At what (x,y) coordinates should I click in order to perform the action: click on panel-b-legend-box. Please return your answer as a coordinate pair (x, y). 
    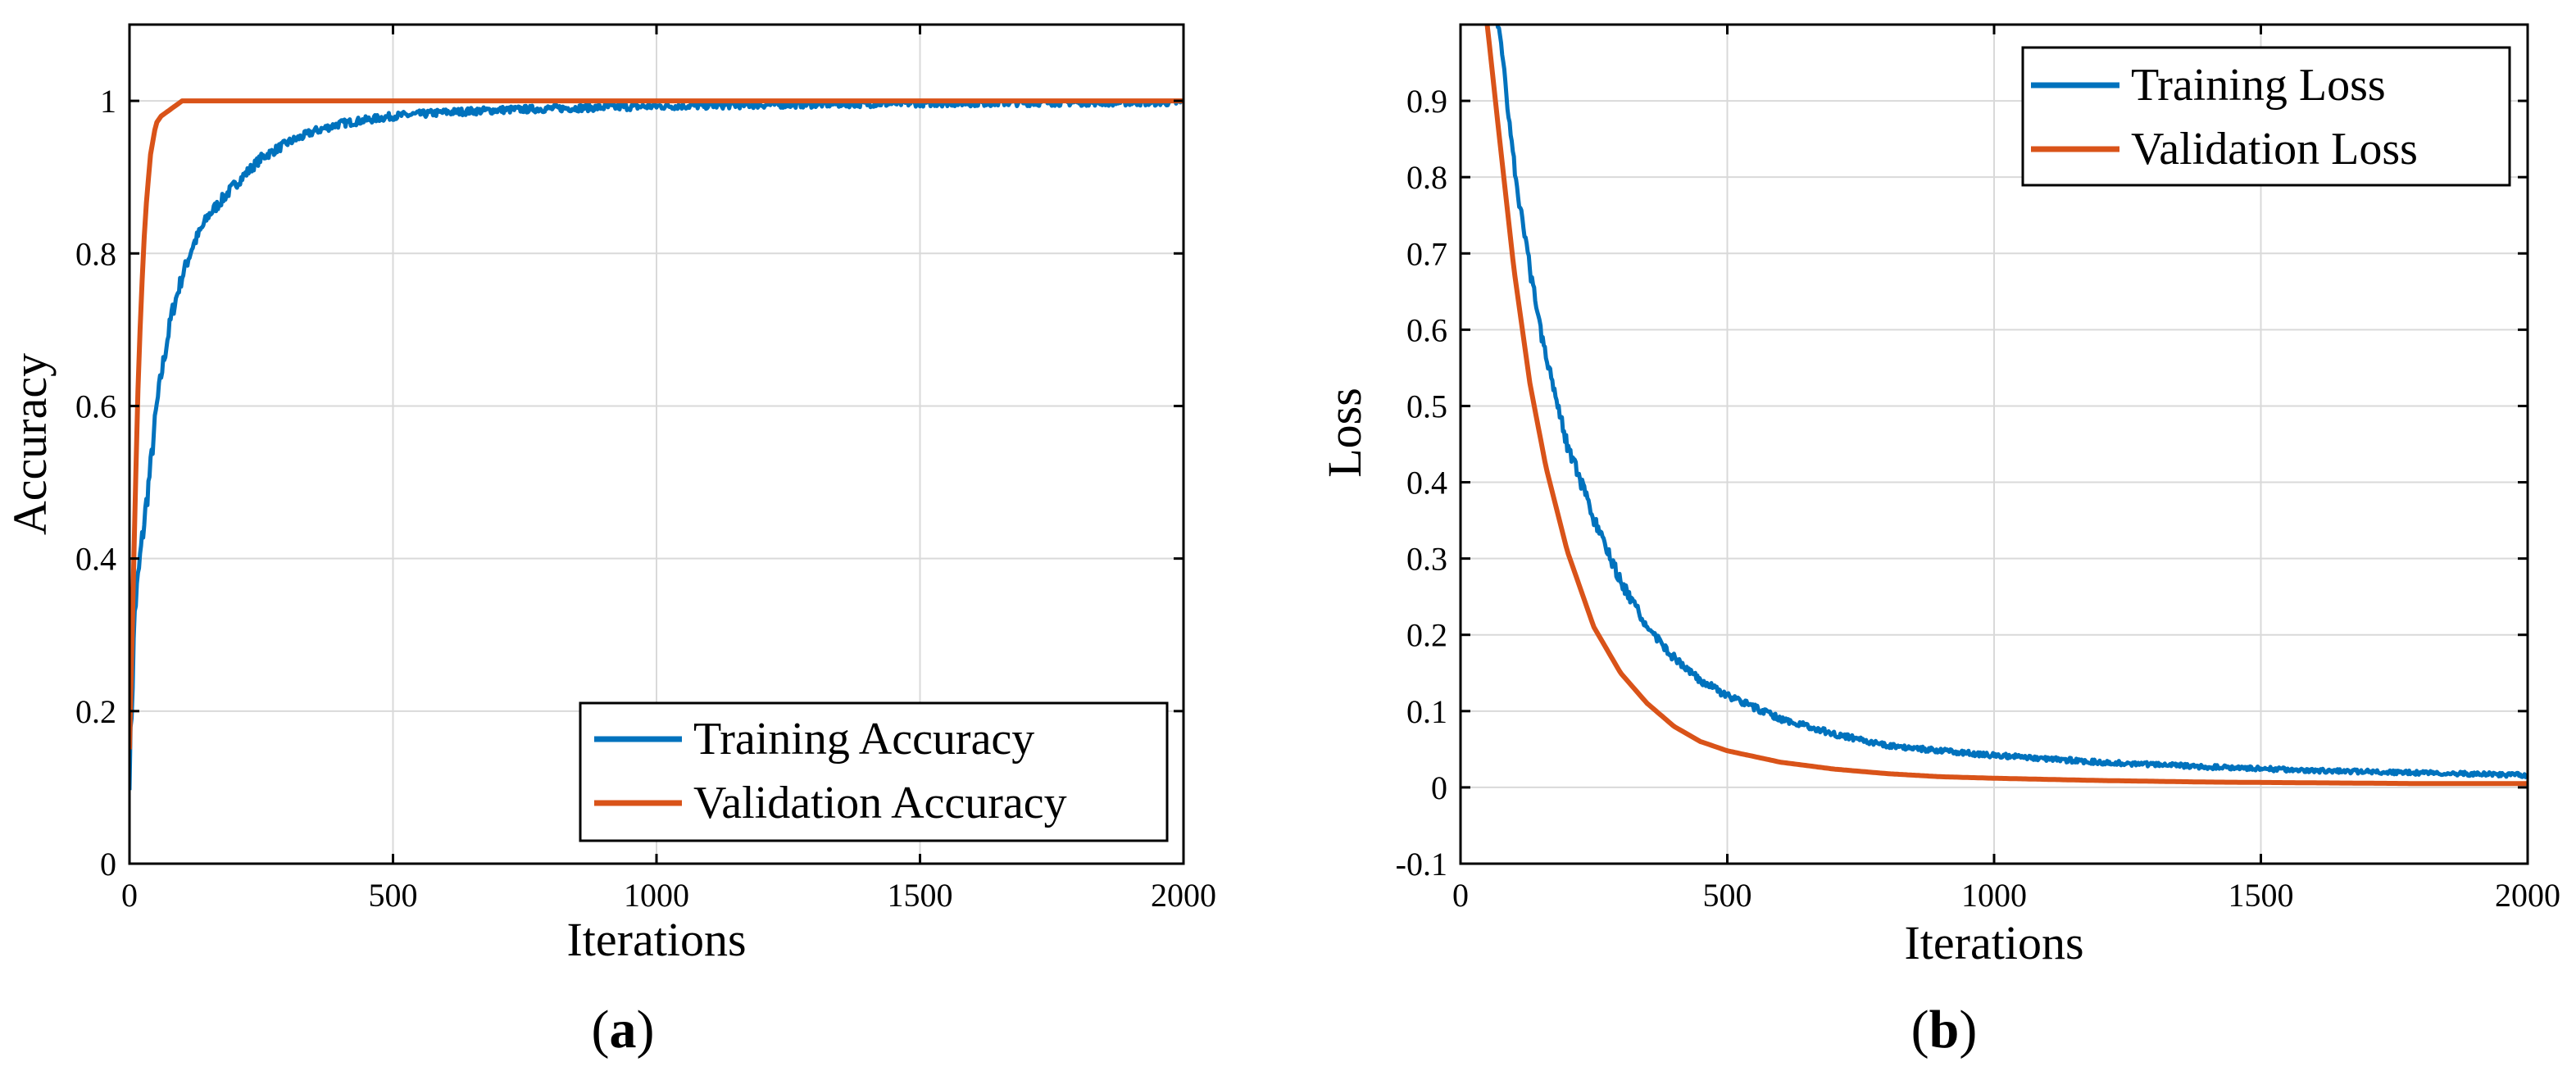
    Looking at the image, I should click on (2266, 116).